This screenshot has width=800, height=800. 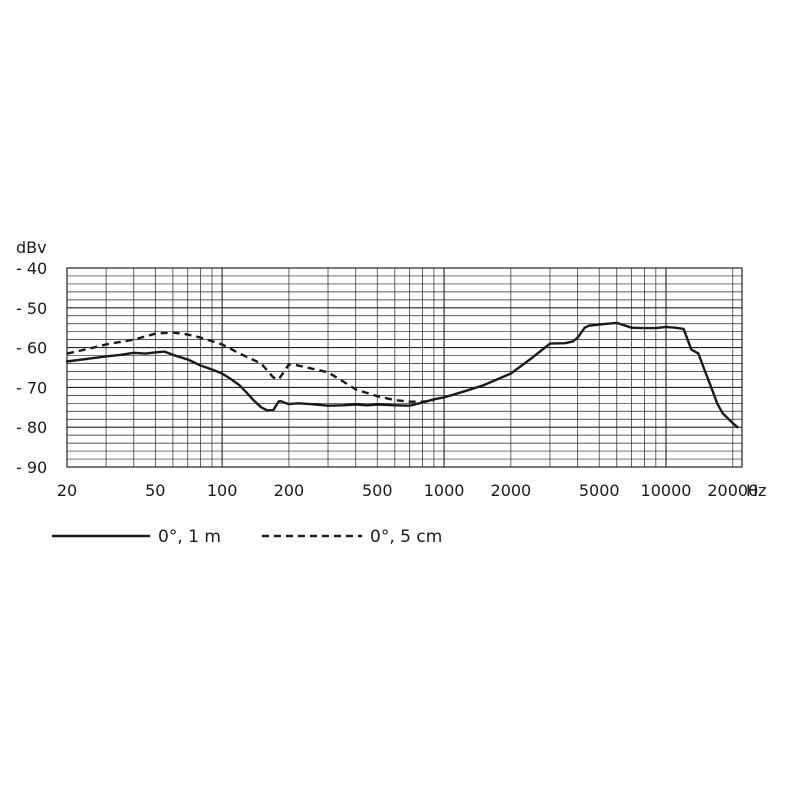 What do you see at coordinates (31, 467) in the screenshot?
I see `y-tick-label: - 90` at bounding box center [31, 467].